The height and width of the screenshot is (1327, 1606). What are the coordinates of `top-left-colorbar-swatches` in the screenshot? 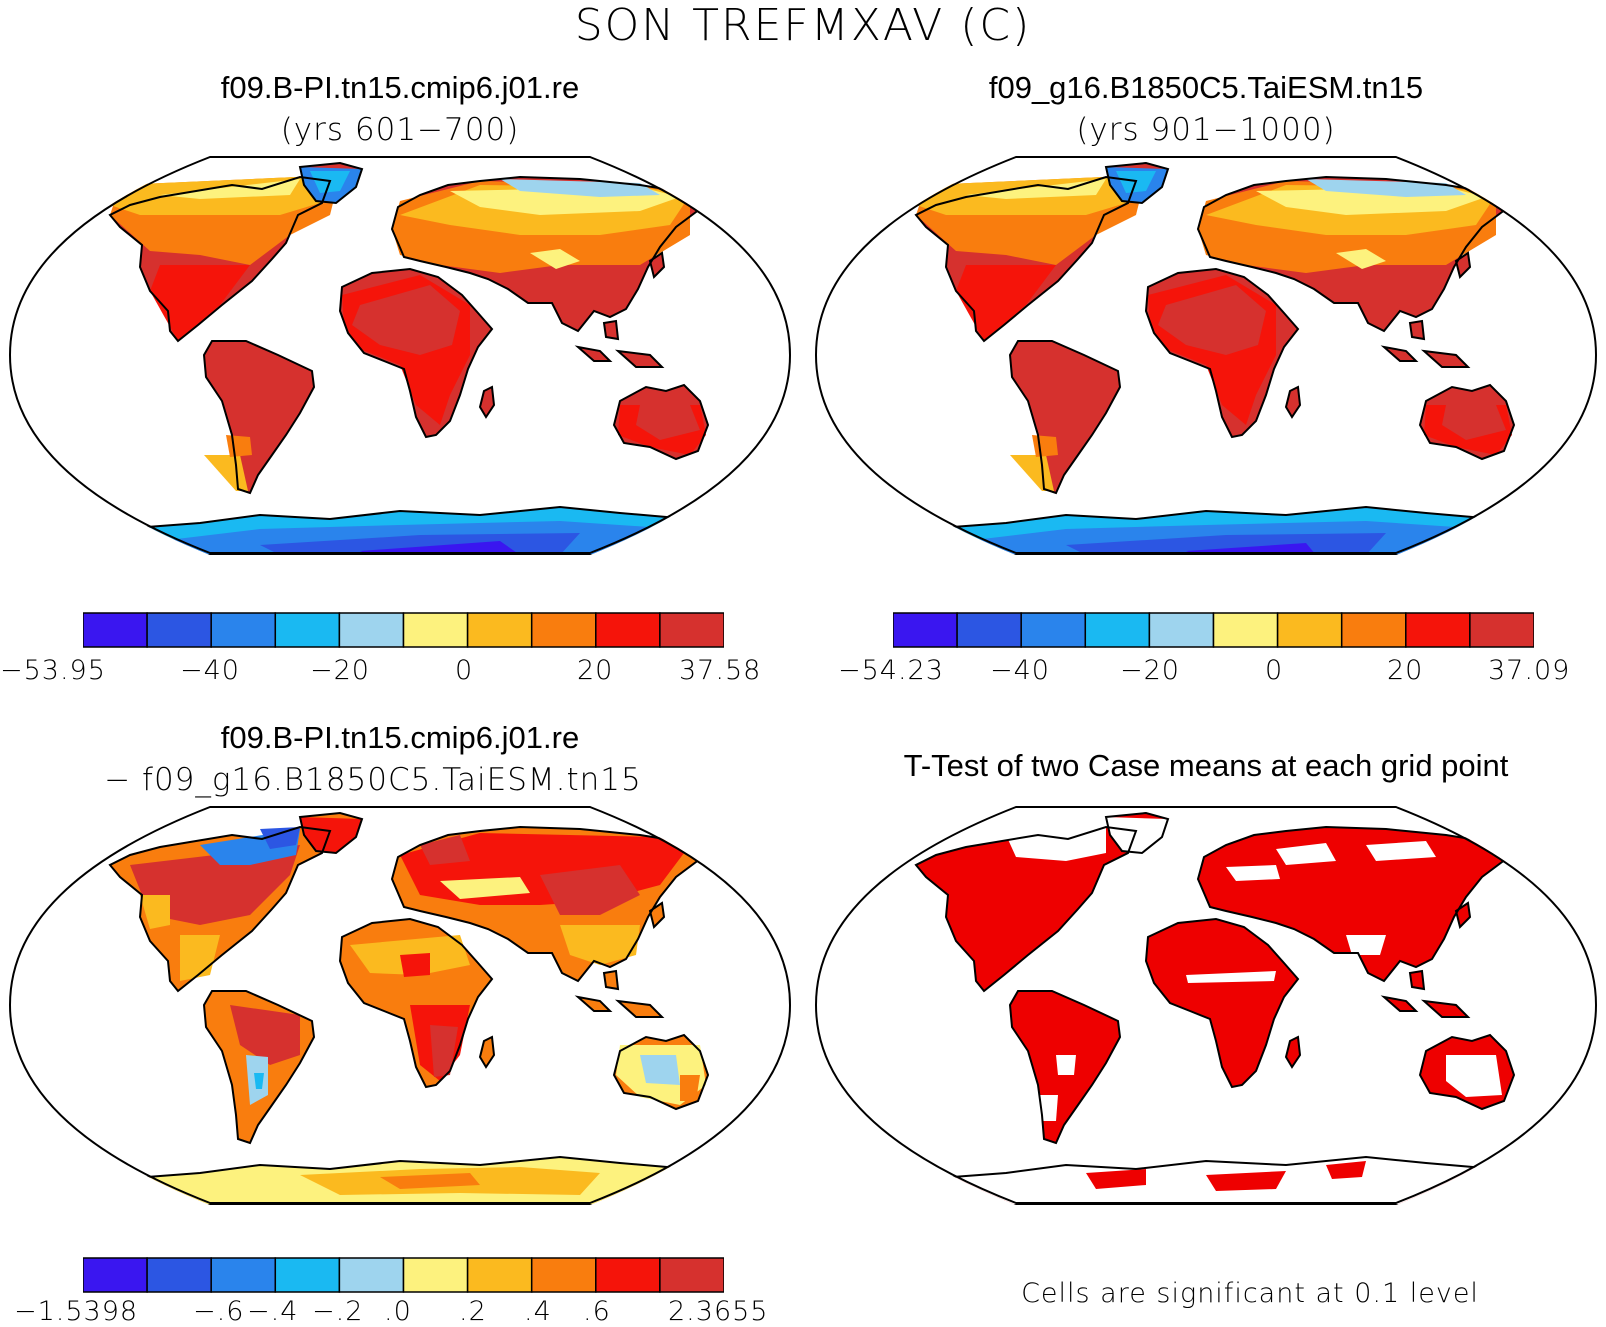 It's located at (403, 630).